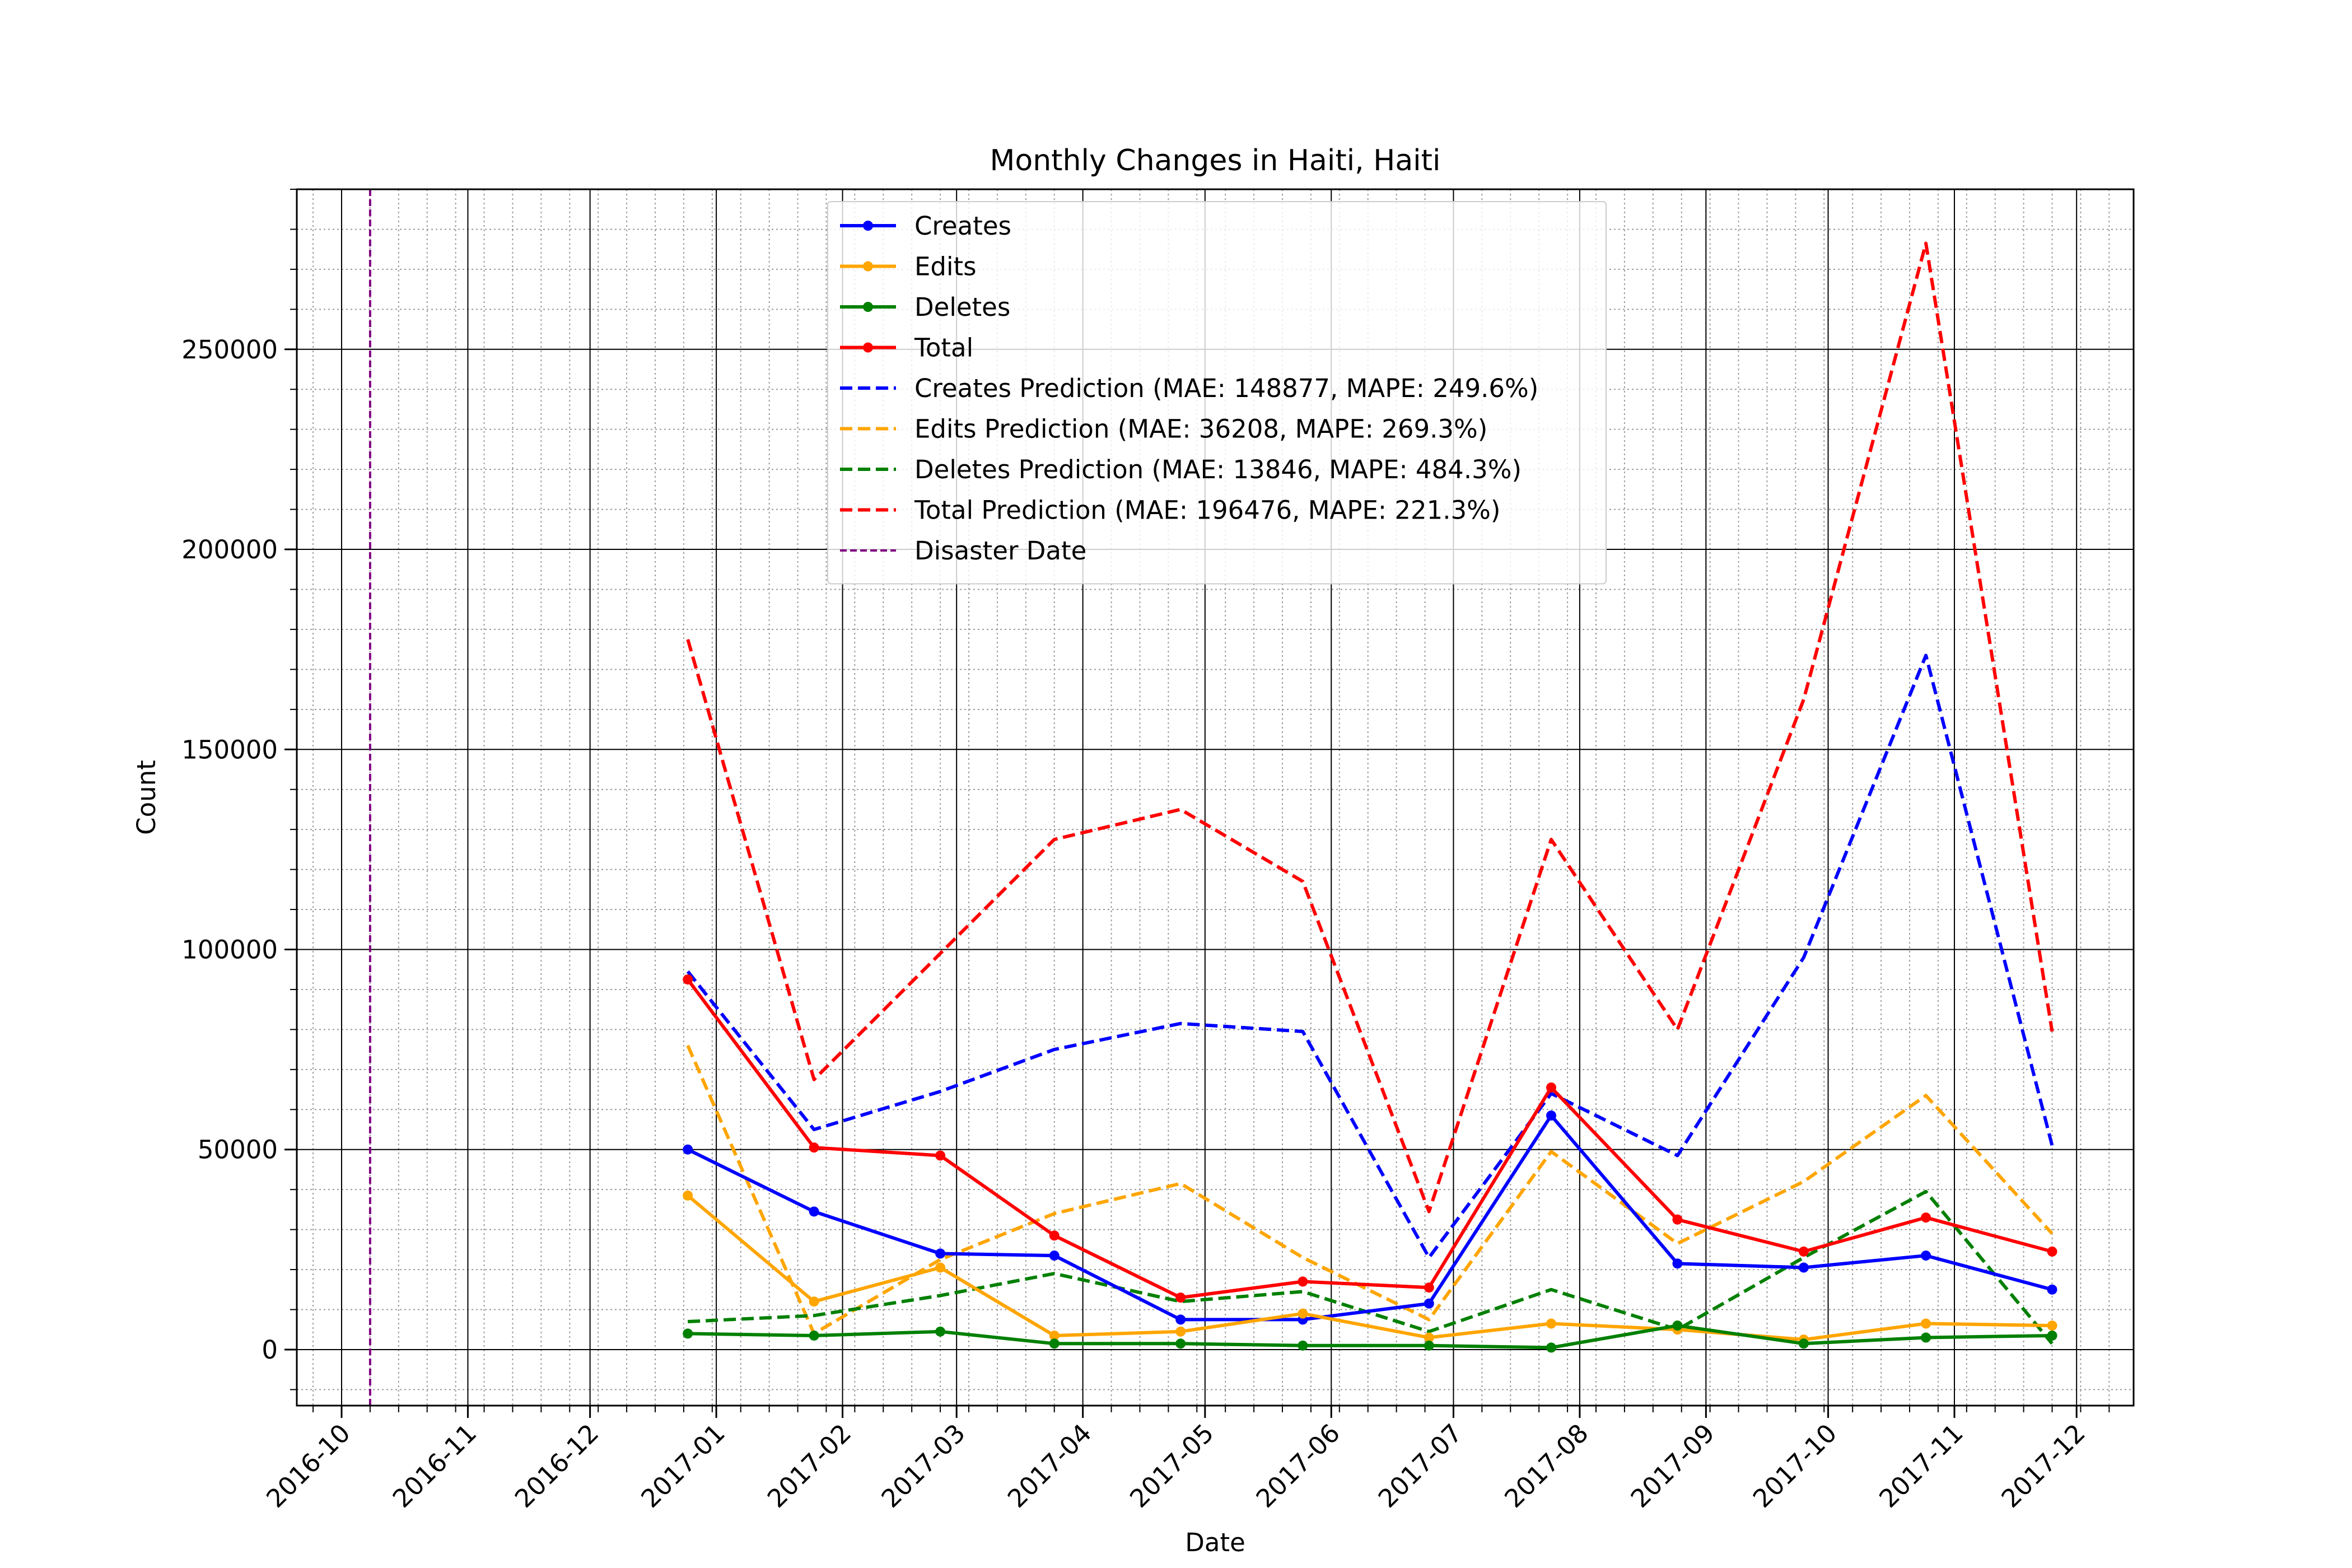  I want to click on chart-title: Monthly Changes in Haiti, Haiti, so click(1215, 161).